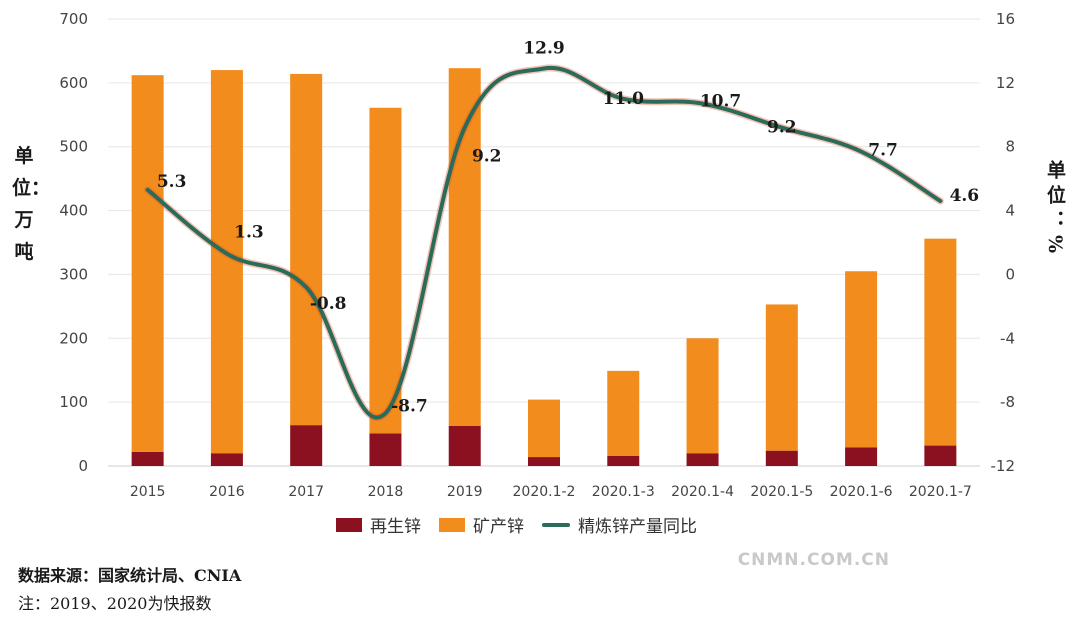 This screenshot has width=1080, height=623. Describe the element at coordinates (148, 492) in the screenshot. I see `x-tick-label: 2015` at that location.